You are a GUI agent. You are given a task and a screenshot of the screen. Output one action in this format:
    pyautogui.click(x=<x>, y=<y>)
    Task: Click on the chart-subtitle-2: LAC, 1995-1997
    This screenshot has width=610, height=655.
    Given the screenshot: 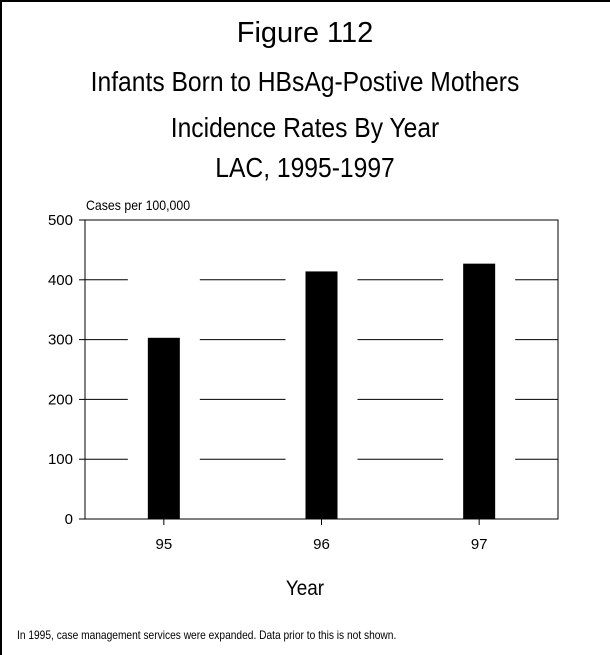 What is the action you would take?
    pyautogui.click(x=305, y=167)
    